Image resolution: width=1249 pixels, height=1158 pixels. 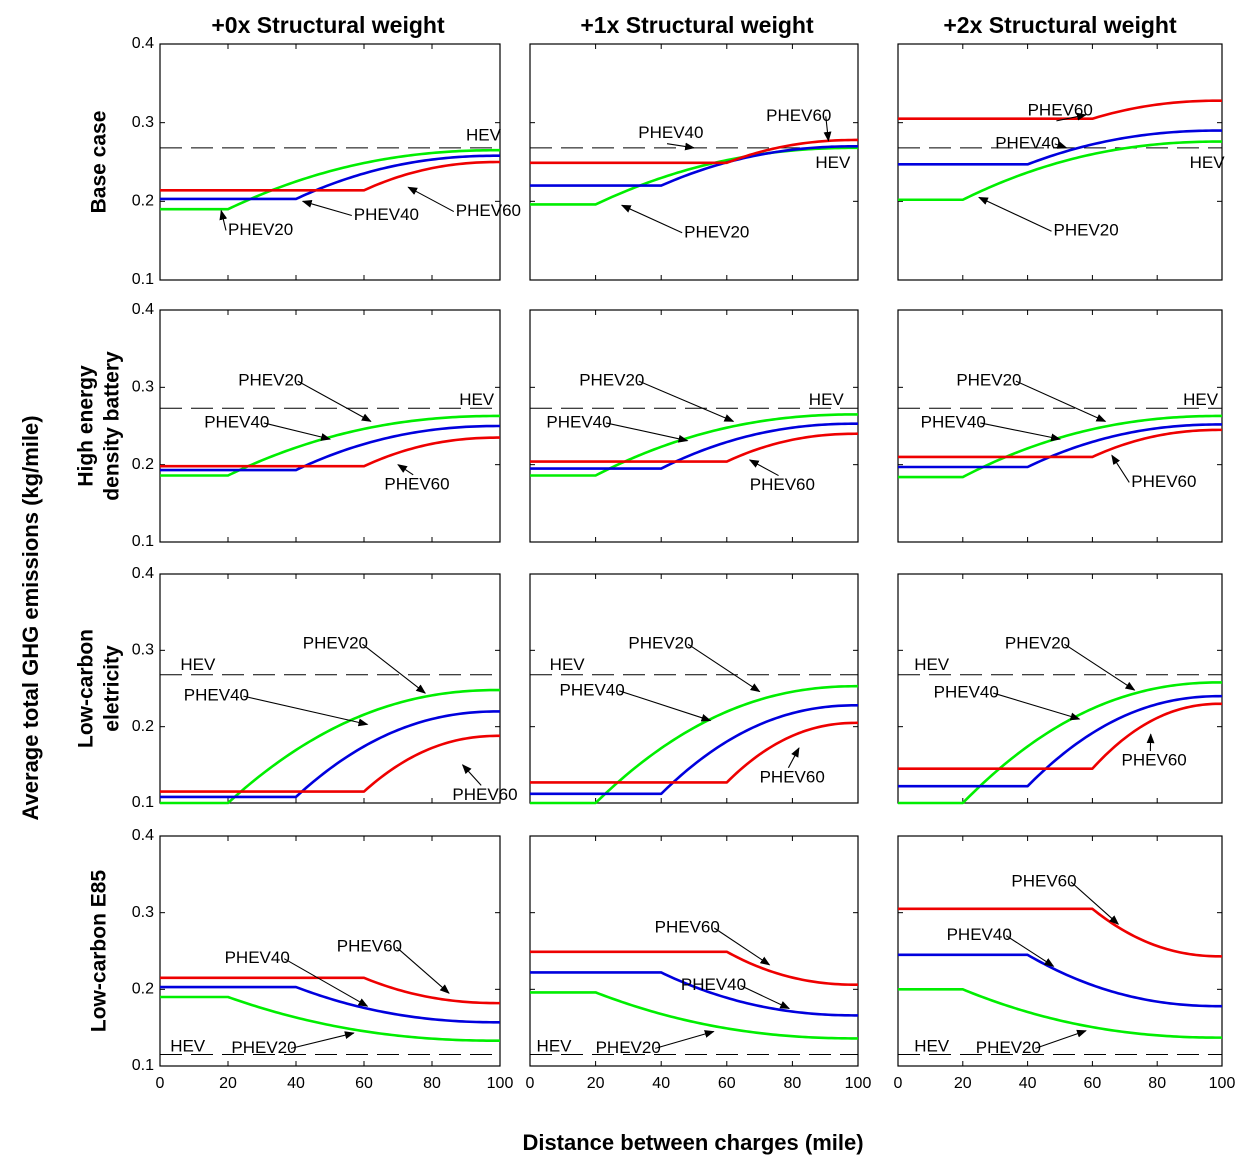 I want to click on panel-r3-c3-label-hev: HEV, so click(x=932, y=664).